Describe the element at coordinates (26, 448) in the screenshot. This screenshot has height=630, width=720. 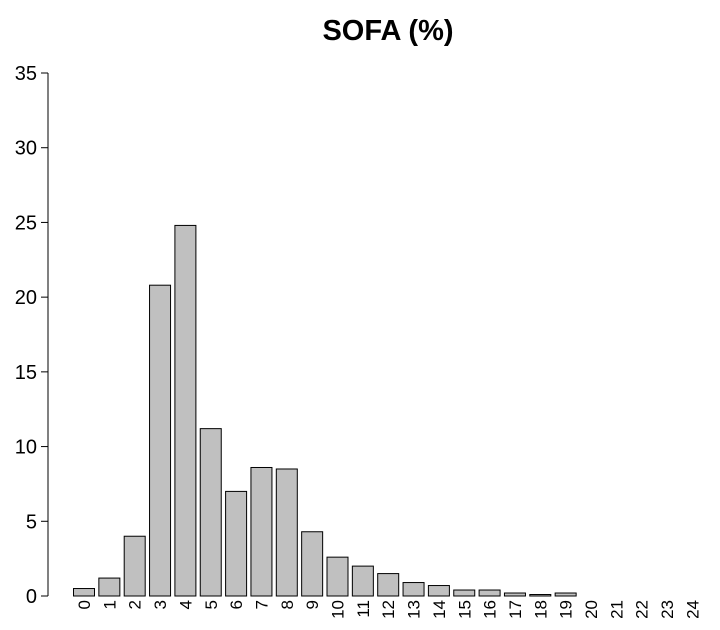
I see `y-tick-label: 10` at that location.